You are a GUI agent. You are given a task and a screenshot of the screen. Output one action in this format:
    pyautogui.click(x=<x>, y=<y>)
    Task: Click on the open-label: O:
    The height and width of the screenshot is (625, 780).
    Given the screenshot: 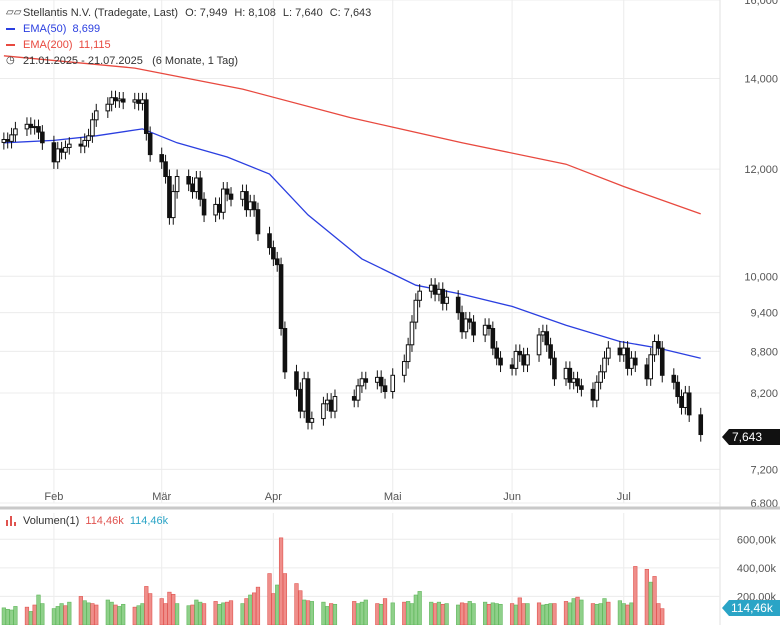 What is the action you would take?
    pyautogui.click(x=191, y=13)
    